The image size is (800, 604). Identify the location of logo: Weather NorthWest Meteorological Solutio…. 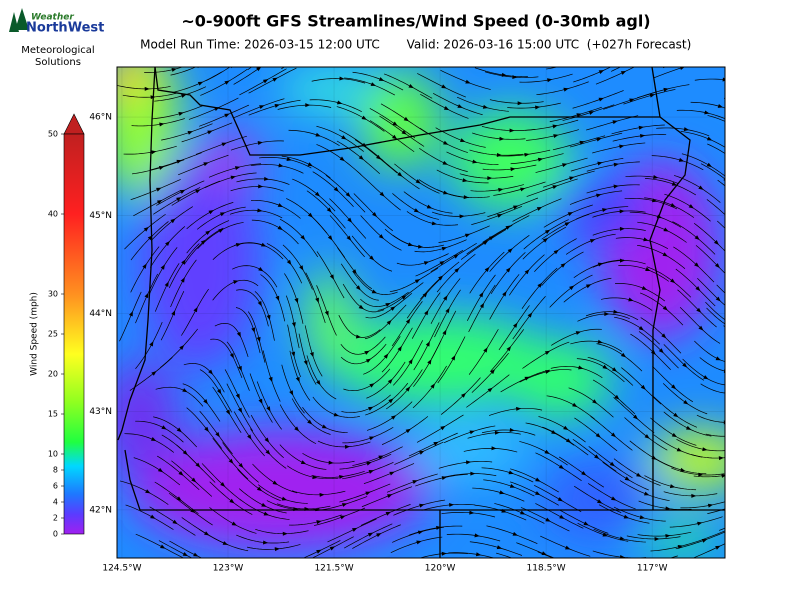
(56, 38).